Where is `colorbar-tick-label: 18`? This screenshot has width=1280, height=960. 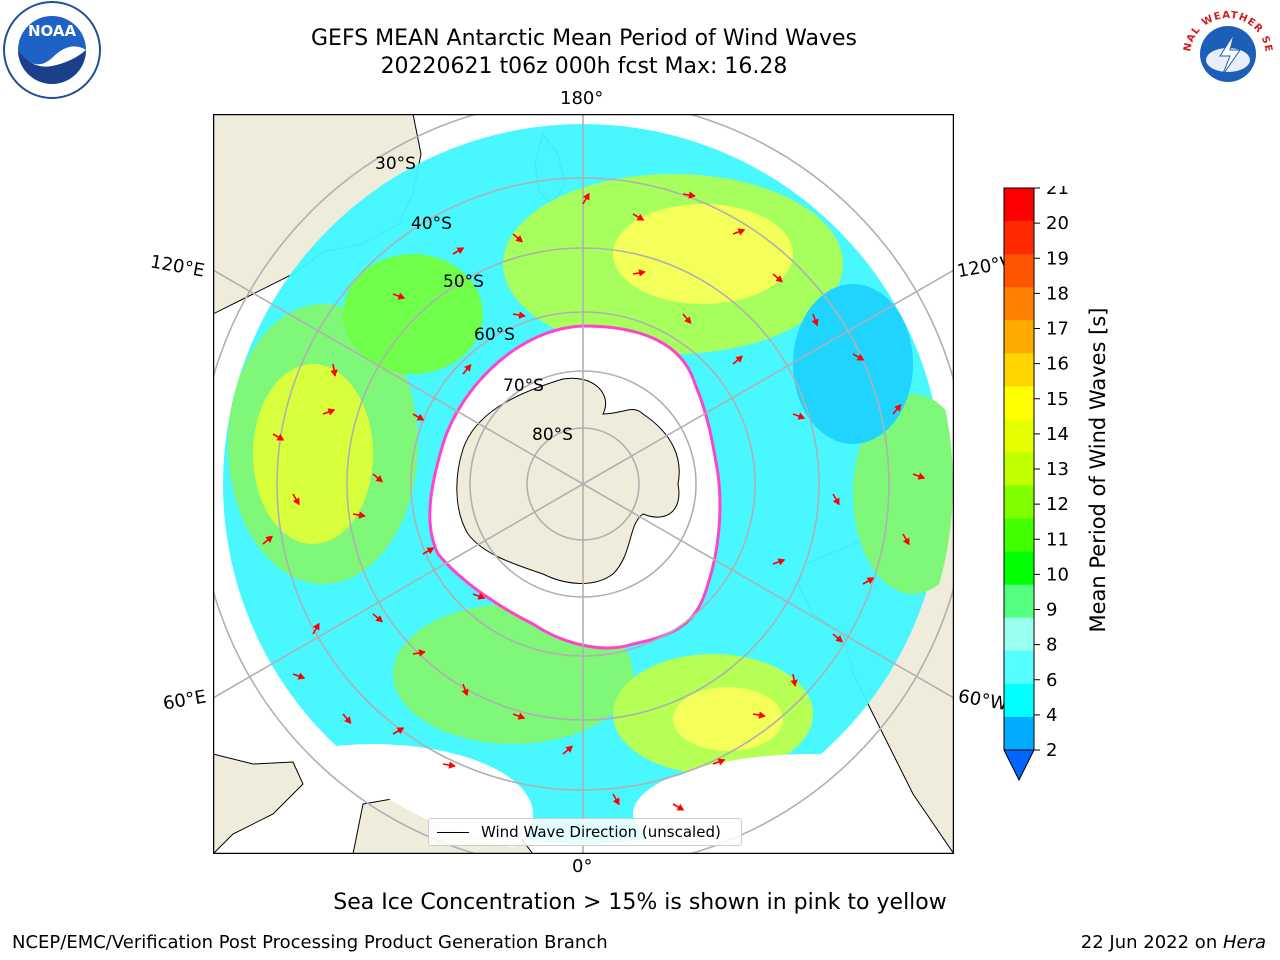
colorbar-tick-label: 18 is located at coordinates (1057, 293).